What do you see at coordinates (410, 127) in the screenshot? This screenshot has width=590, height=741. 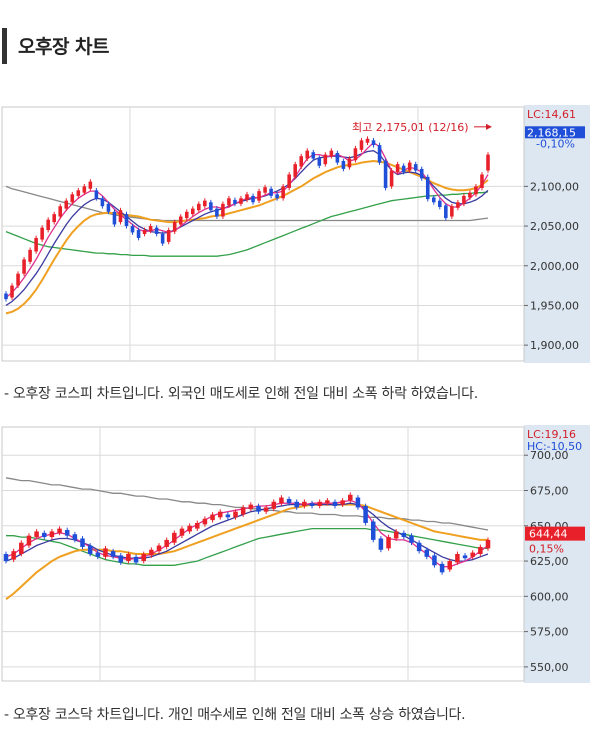 I see `high-annotation: 최고 2,175,01 (12/16)` at bounding box center [410, 127].